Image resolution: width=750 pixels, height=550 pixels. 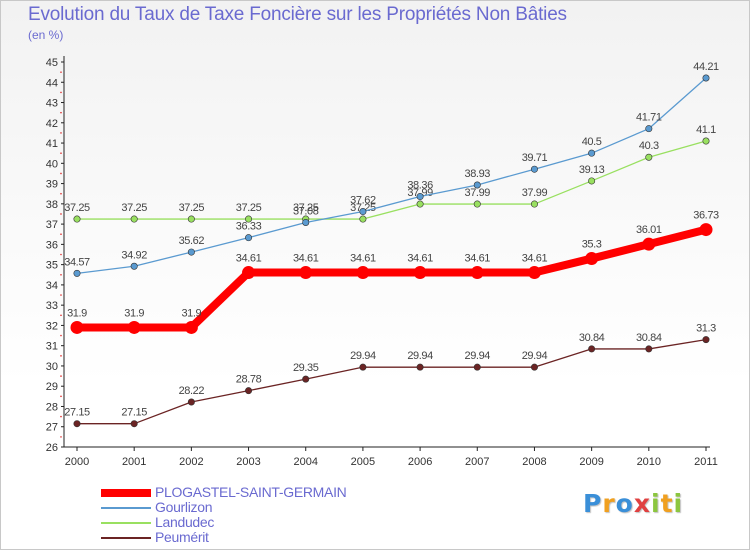 I want to click on proxiti-logo: Proxiti, so click(x=633, y=503).